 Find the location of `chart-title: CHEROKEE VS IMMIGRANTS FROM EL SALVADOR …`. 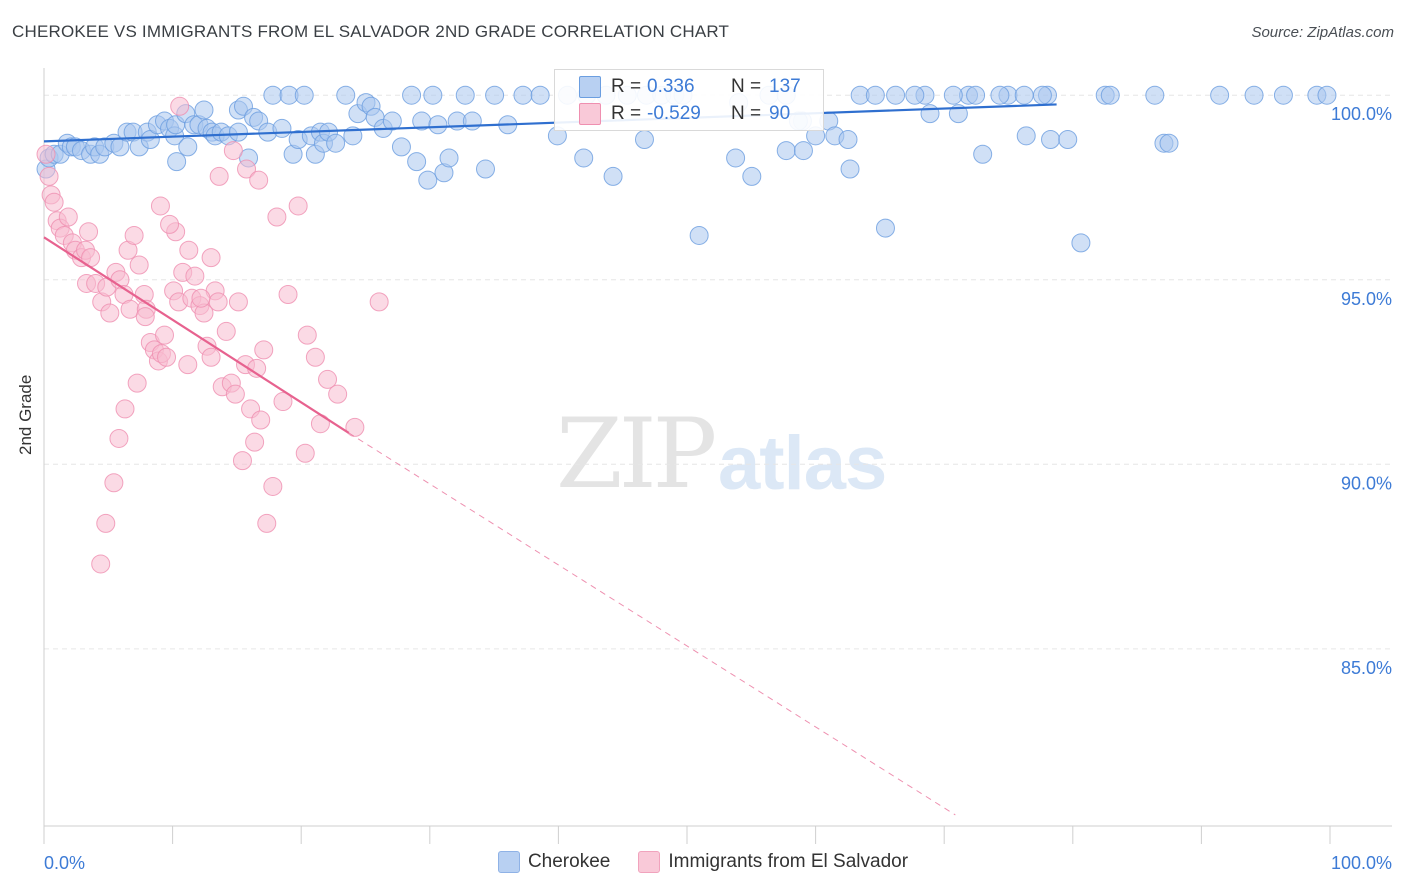

chart-title: CHEROKEE VS IMMIGRANTS FROM EL SALVADOR … is located at coordinates (371, 31).